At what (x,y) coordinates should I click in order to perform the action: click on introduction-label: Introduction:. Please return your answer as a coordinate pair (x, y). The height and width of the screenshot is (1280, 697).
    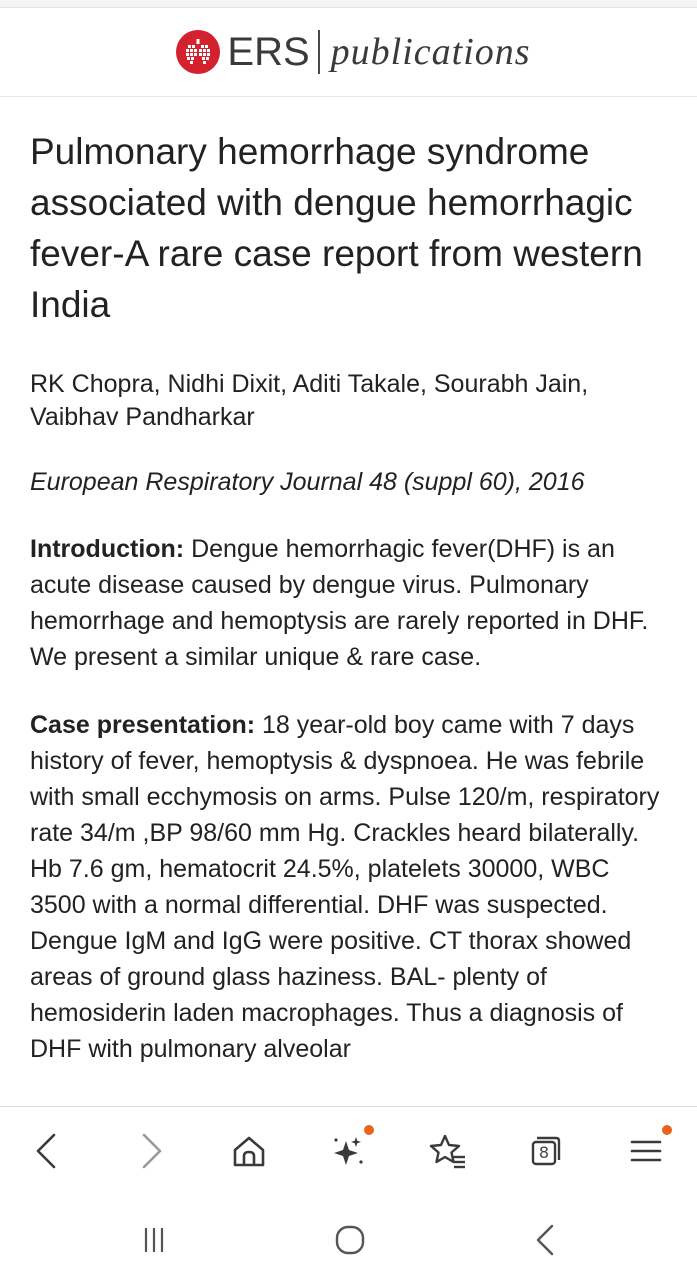
    Looking at the image, I should click on (107, 549).